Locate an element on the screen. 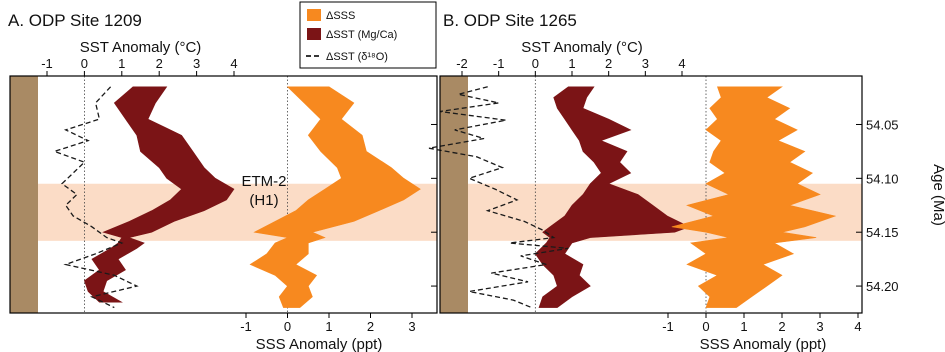 The height and width of the screenshot is (352, 945). panel-b-core-image is located at coordinates (454, 194).